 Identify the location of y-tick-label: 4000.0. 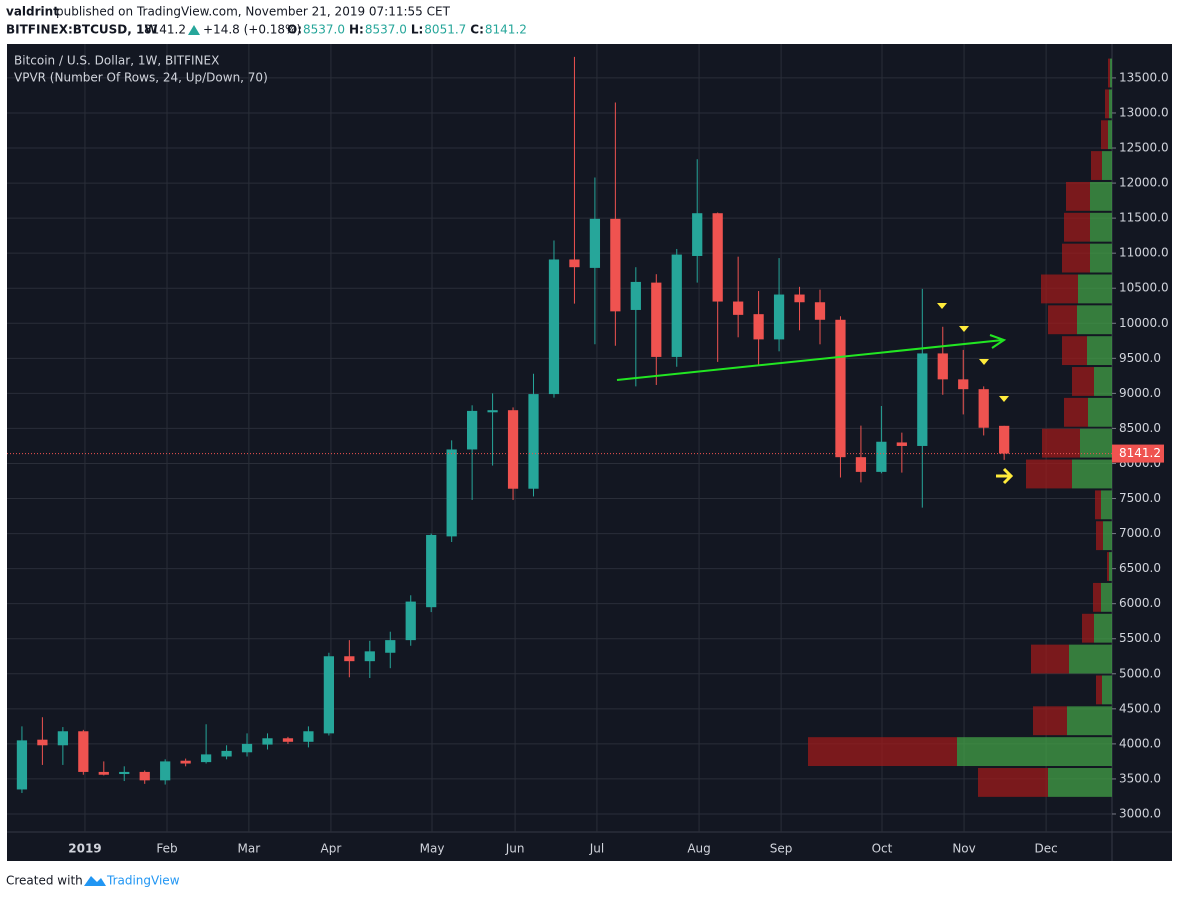
(1140, 743).